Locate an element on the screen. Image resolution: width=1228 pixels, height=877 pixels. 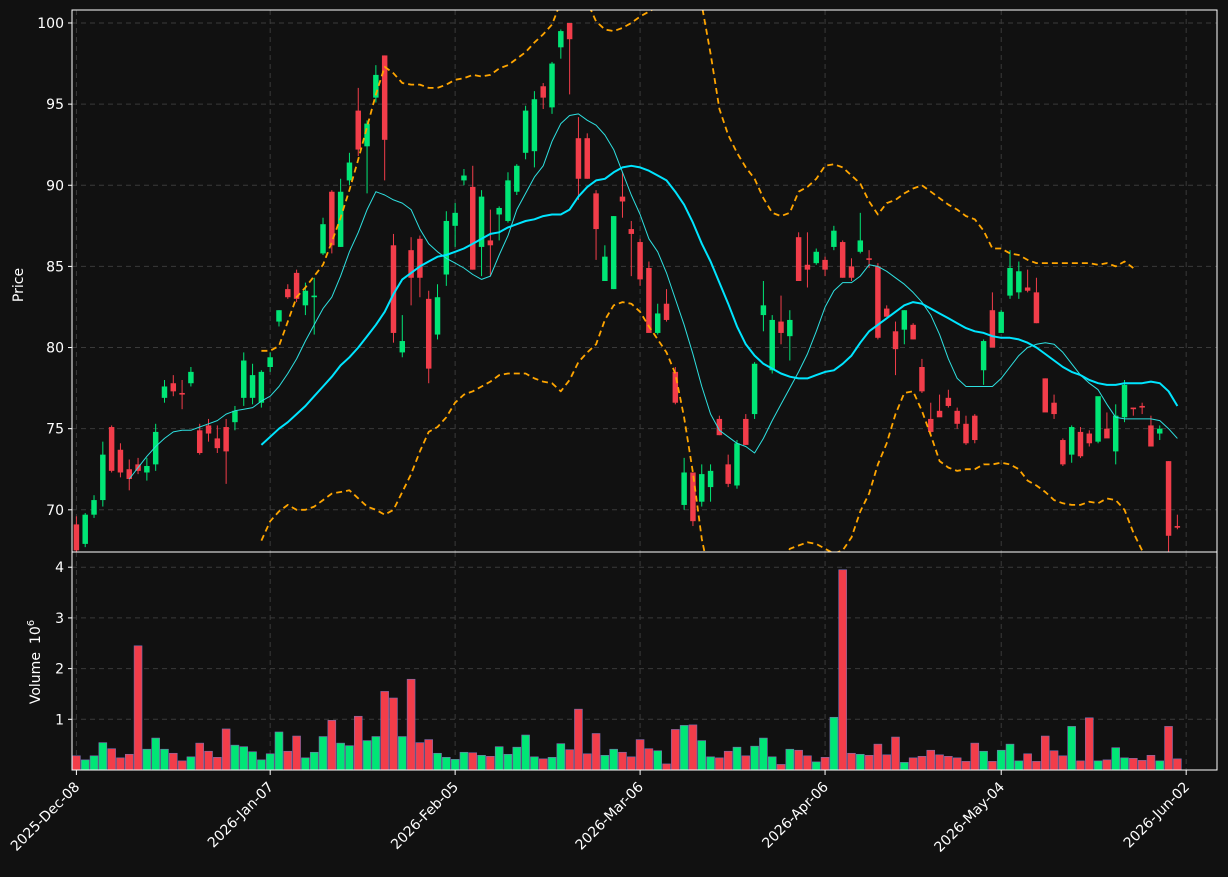
price-axis-label: Price is located at coordinates (19, 285).